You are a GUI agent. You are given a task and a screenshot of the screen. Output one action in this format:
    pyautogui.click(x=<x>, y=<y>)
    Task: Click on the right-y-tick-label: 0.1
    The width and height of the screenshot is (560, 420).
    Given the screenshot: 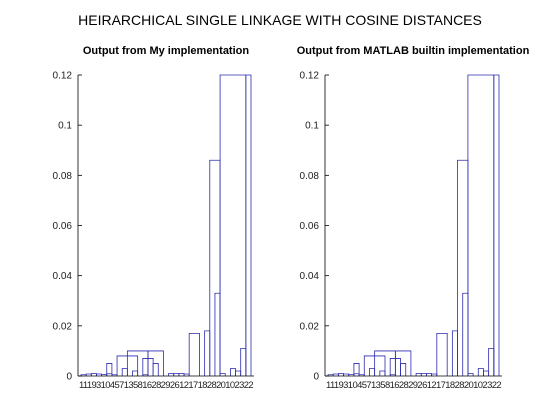 What is the action you would take?
    pyautogui.click(x=312, y=126)
    